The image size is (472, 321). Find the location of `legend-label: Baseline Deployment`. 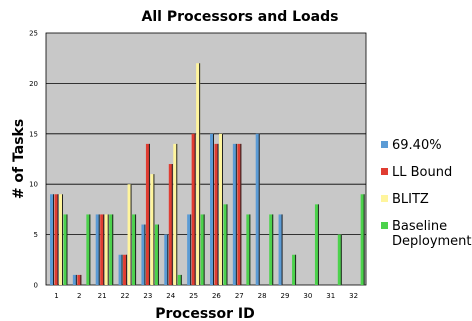

legend-label: Baseline Deployment is located at coordinates (432, 234).